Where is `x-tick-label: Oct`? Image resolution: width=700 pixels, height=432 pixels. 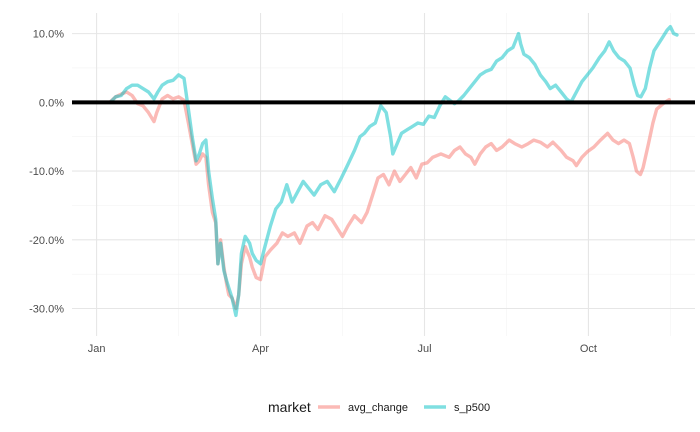 x-tick-label: Oct is located at coordinates (588, 349).